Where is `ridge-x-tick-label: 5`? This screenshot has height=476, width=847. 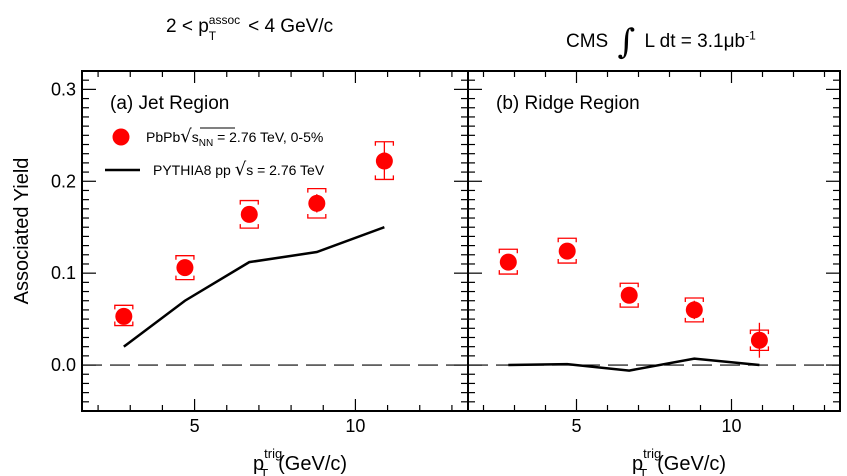 ridge-x-tick-label: 5 is located at coordinates (576, 426).